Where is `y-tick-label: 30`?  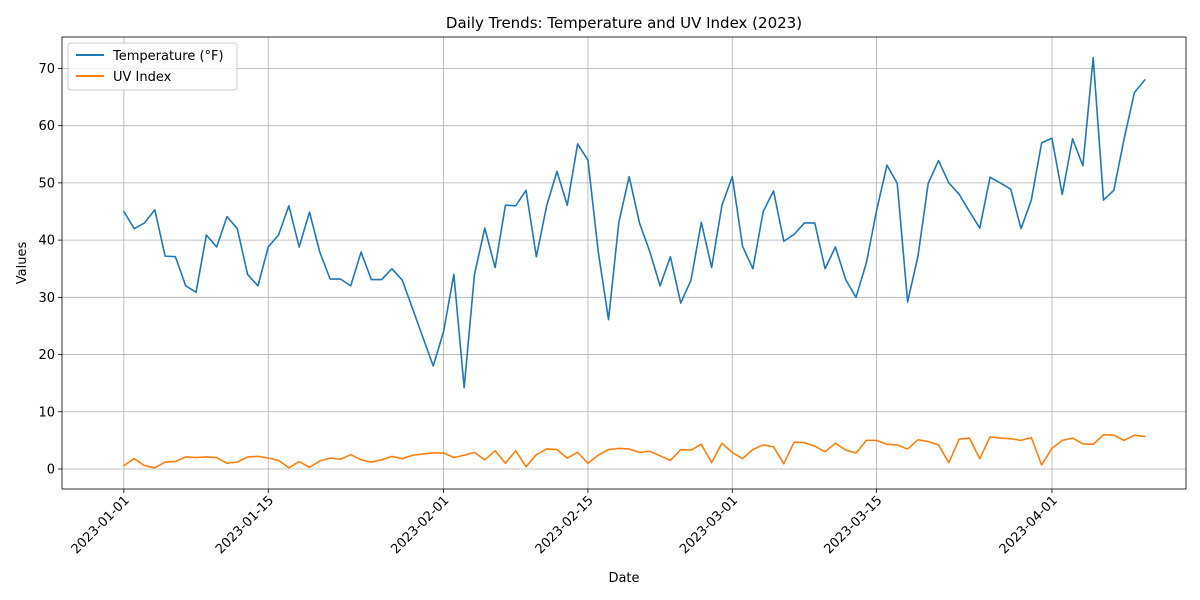
y-tick-label: 30 is located at coordinates (46, 298).